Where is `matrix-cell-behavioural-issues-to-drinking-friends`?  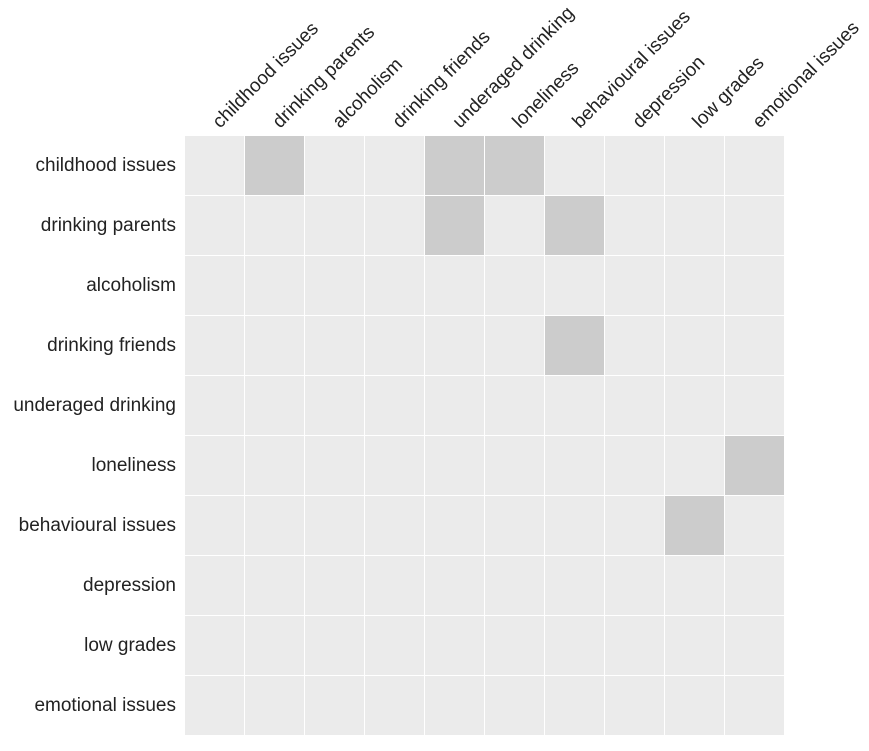
matrix-cell-behavioural-issues-to-drinking-friends is located at coordinates (394, 525).